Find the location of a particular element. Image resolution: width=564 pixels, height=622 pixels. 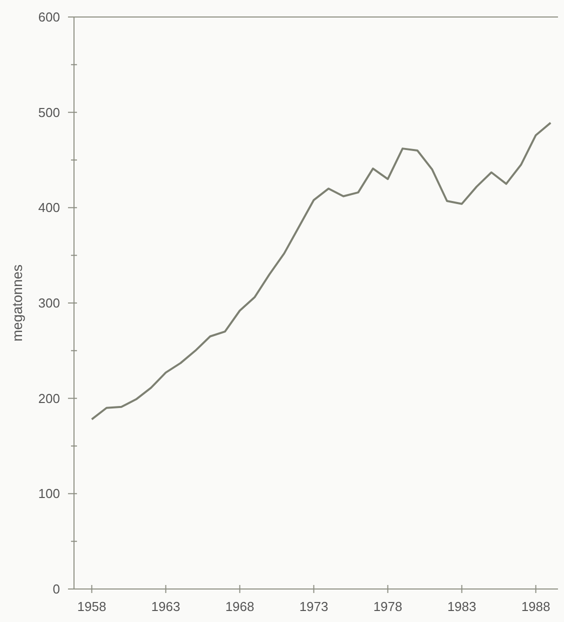

y-tick-label: 500 is located at coordinates (49, 112).